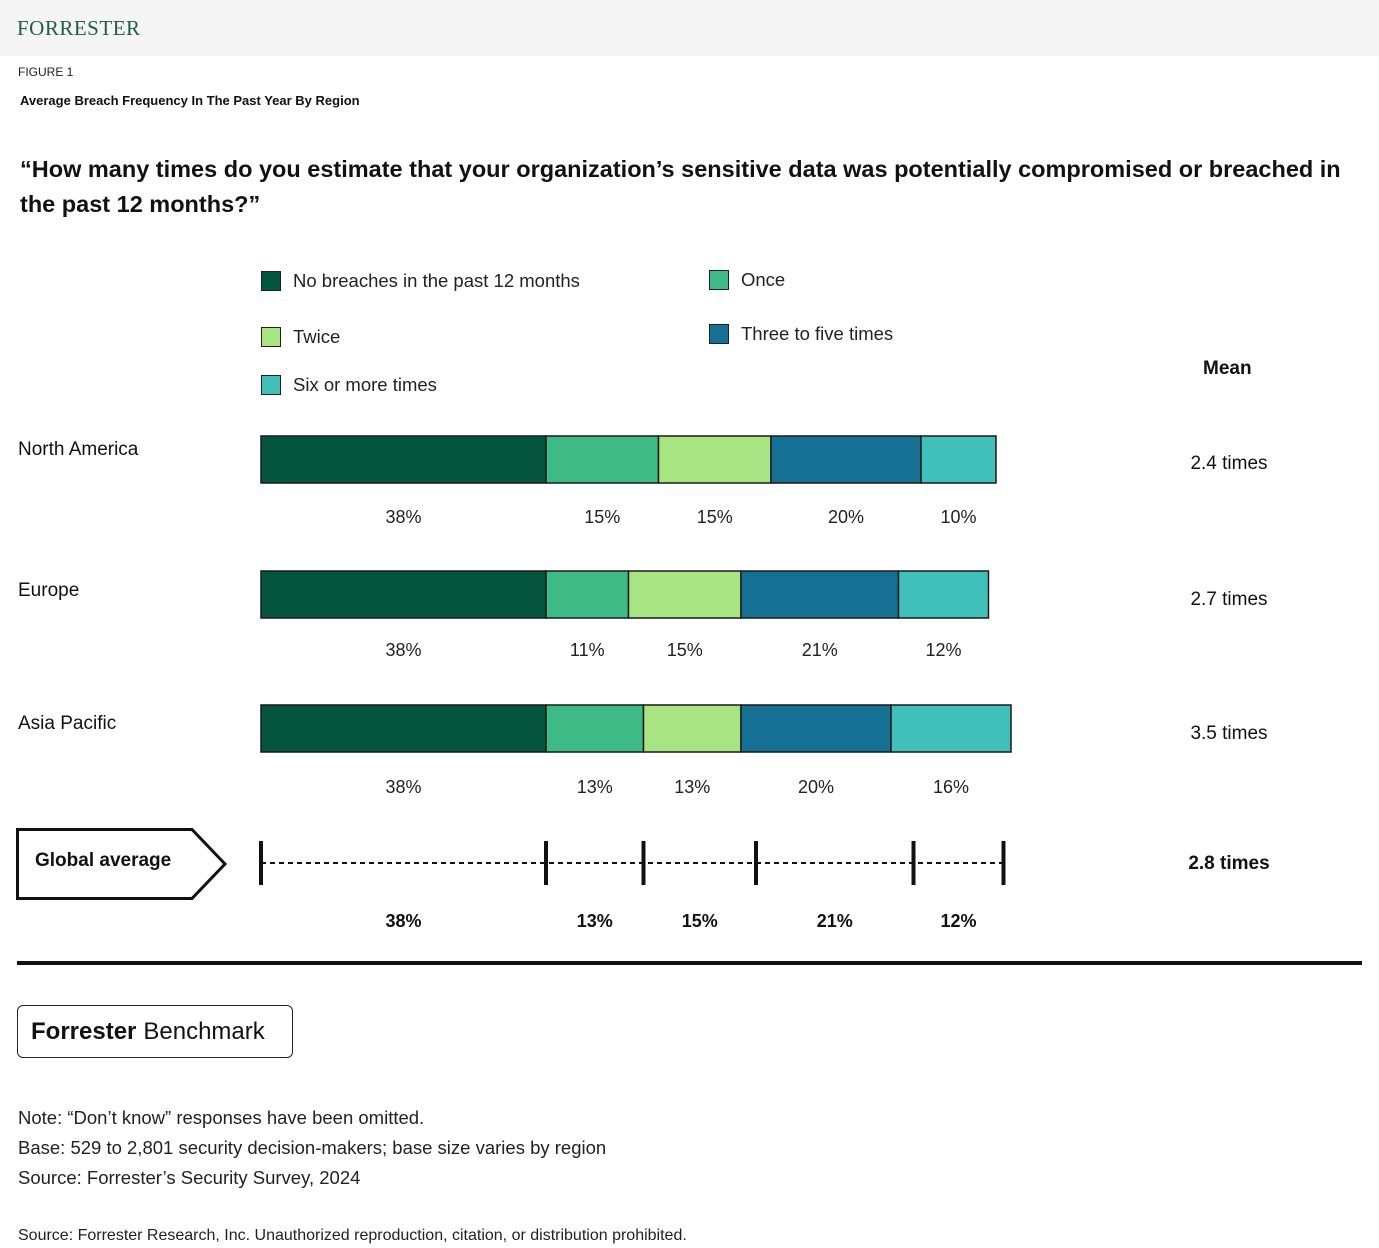  What do you see at coordinates (403, 459) in the screenshot?
I see `bar-north-america-no-breaches-in-the-past-12-months` at bounding box center [403, 459].